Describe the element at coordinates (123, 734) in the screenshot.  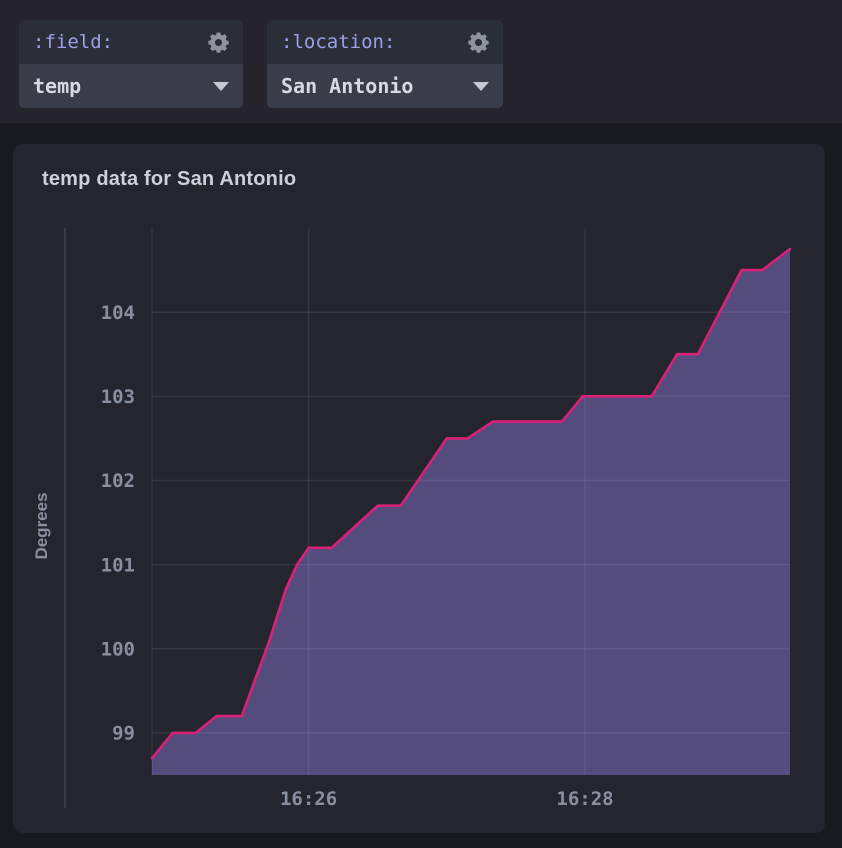
I see `y-tick-label: 99` at that location.